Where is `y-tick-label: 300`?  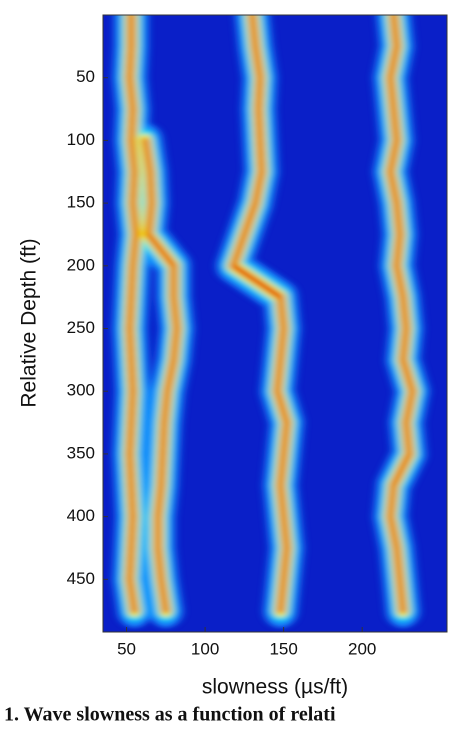
y-tick-label: 300 is located at coordinates (81, 390).